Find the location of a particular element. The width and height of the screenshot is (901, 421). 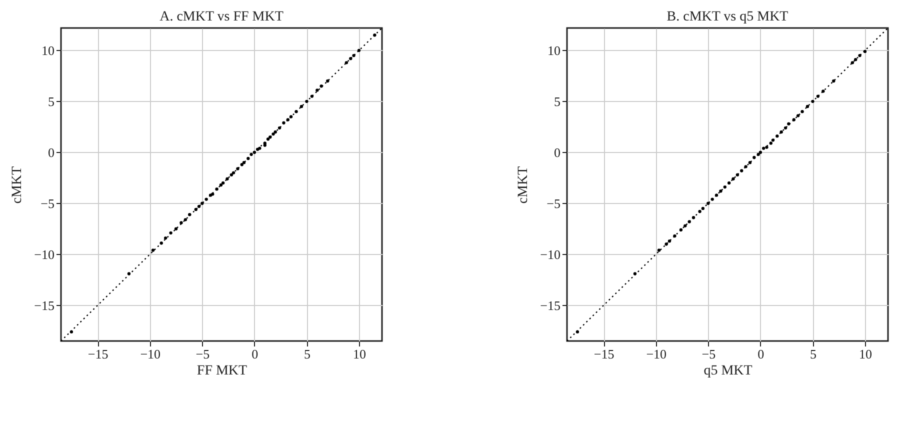

x-axis-title: q5 MKT is located at coordinates (728, 371).